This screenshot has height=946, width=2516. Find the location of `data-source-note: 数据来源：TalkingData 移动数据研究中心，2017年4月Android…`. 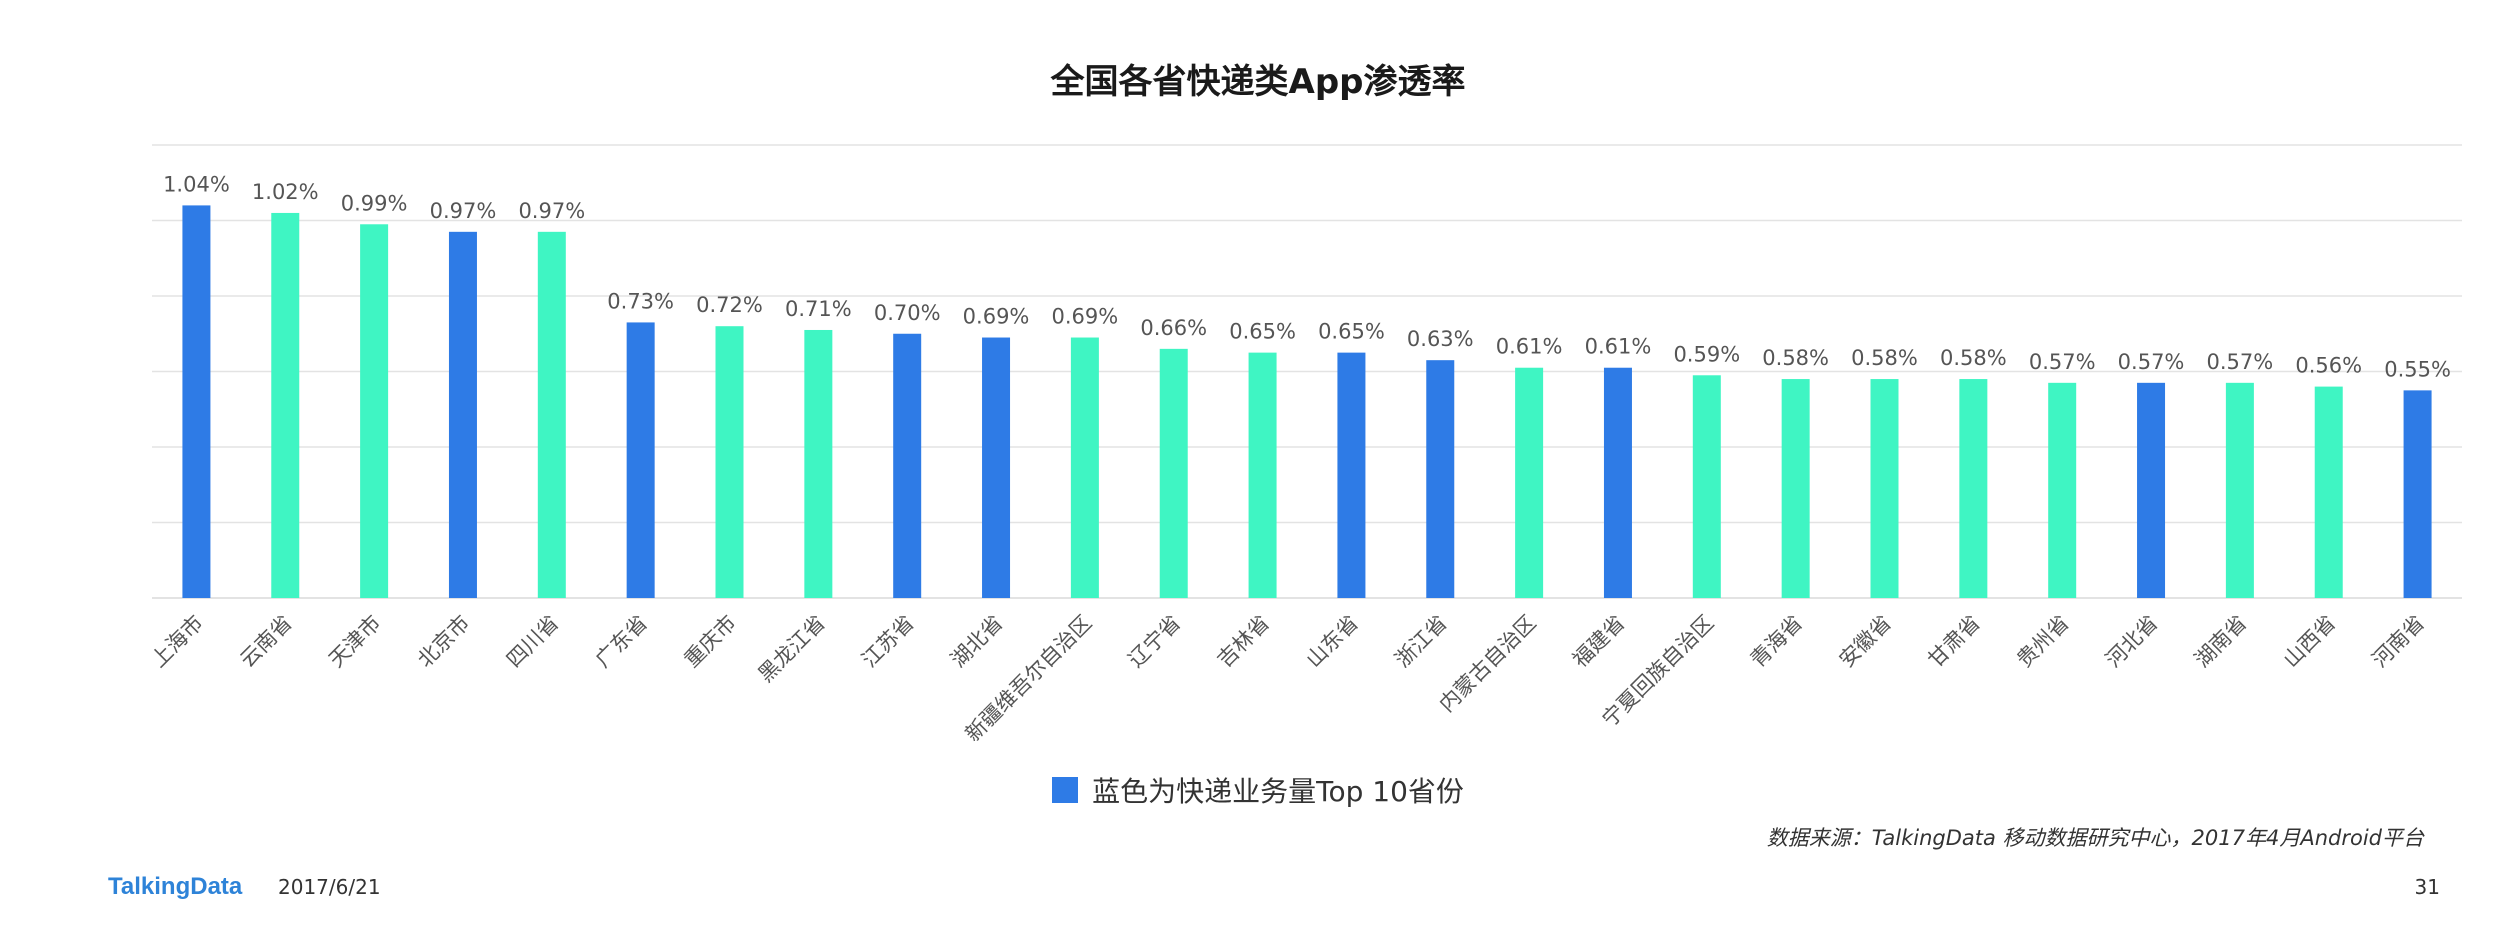

data-source-note: 数据来源：TalkingData 移动数据研究中心，2017年4月Android… is located at coordinates (2095, 838).